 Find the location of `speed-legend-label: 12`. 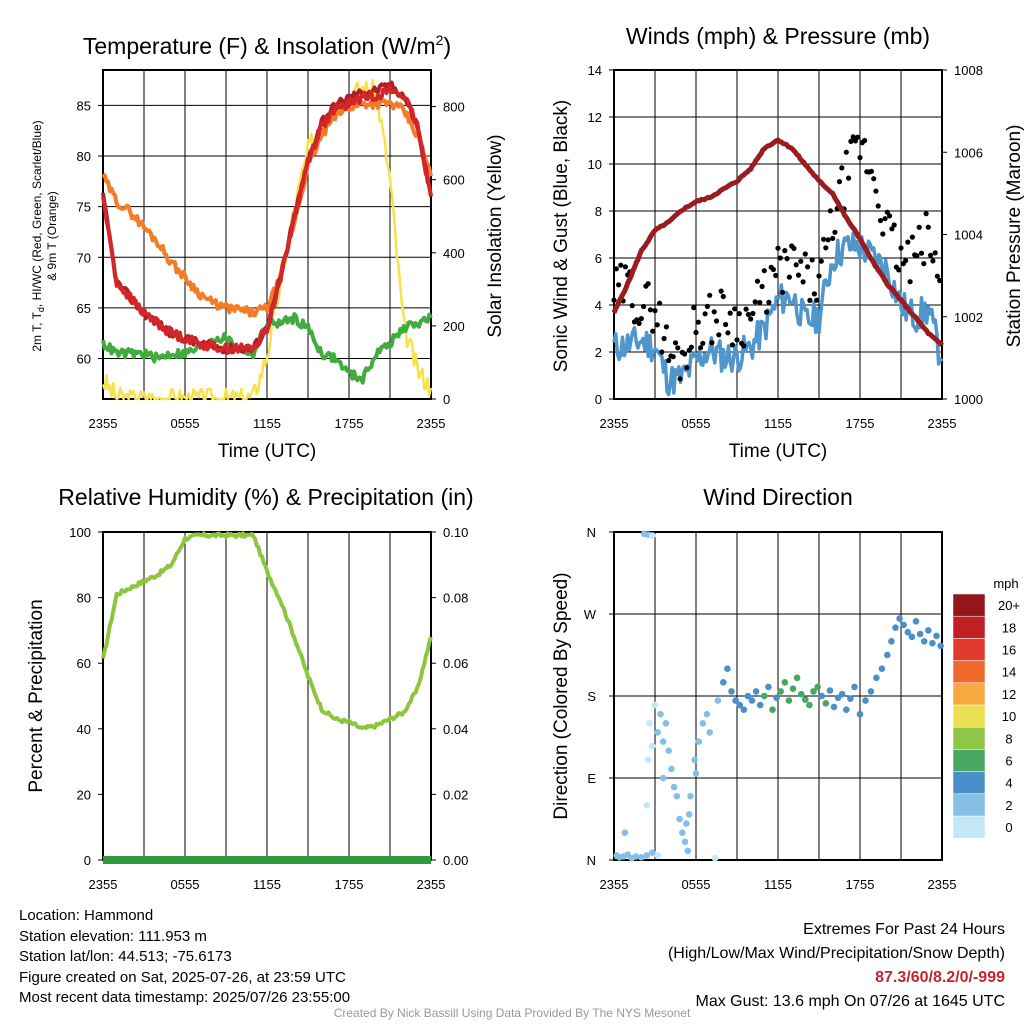

speed-legend-label: 12 is located at coordinates (1009, 694).